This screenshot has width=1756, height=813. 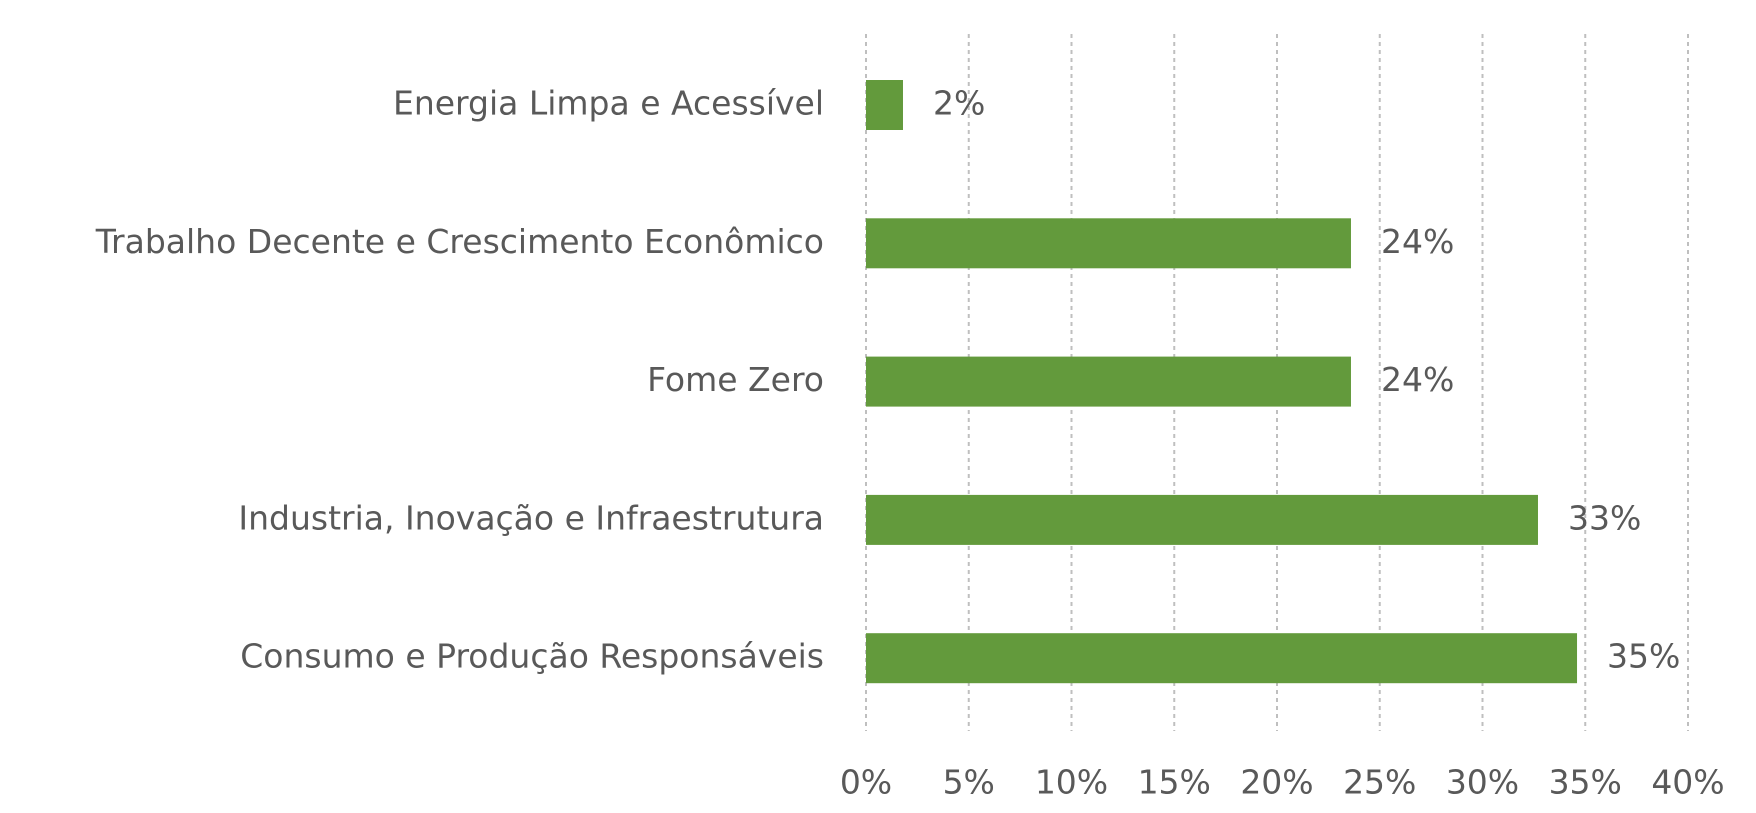 What do you see at coordinates (1276, 782) in the screenshot?
I see `x-tick-label: 20%` at bounding box center [1276, 782].